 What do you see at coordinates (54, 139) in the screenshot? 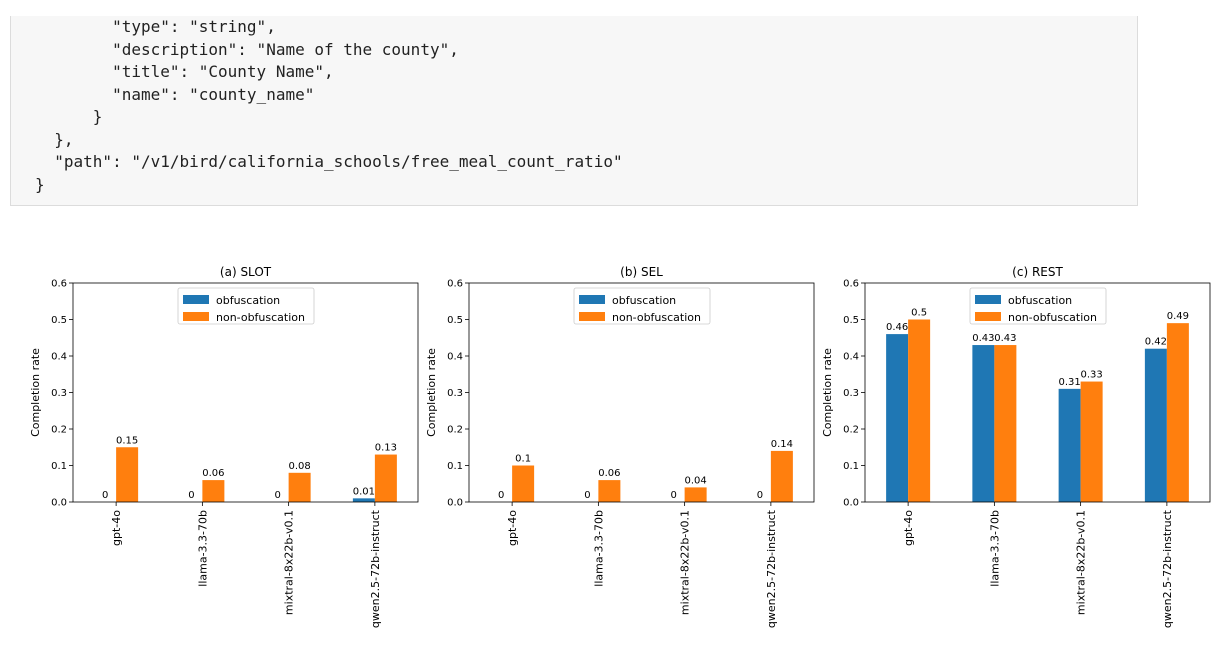
I see `code-line: },` at bounding box center [54, 139].